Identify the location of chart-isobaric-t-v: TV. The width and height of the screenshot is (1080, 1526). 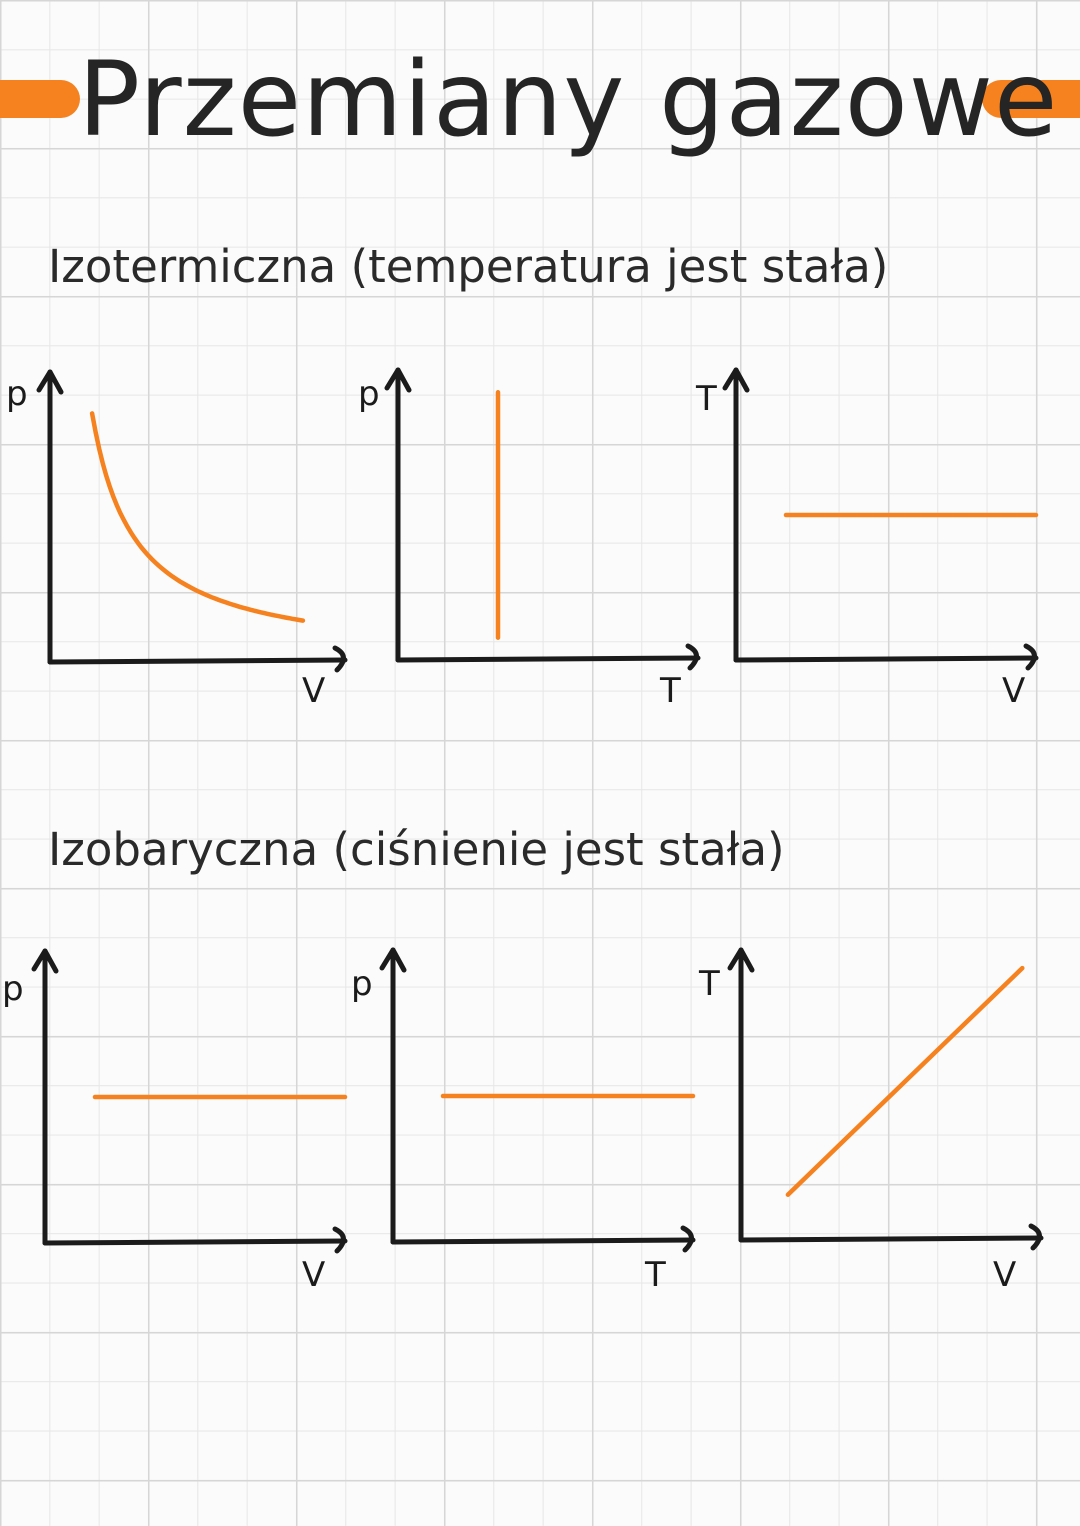
(871, 1121).